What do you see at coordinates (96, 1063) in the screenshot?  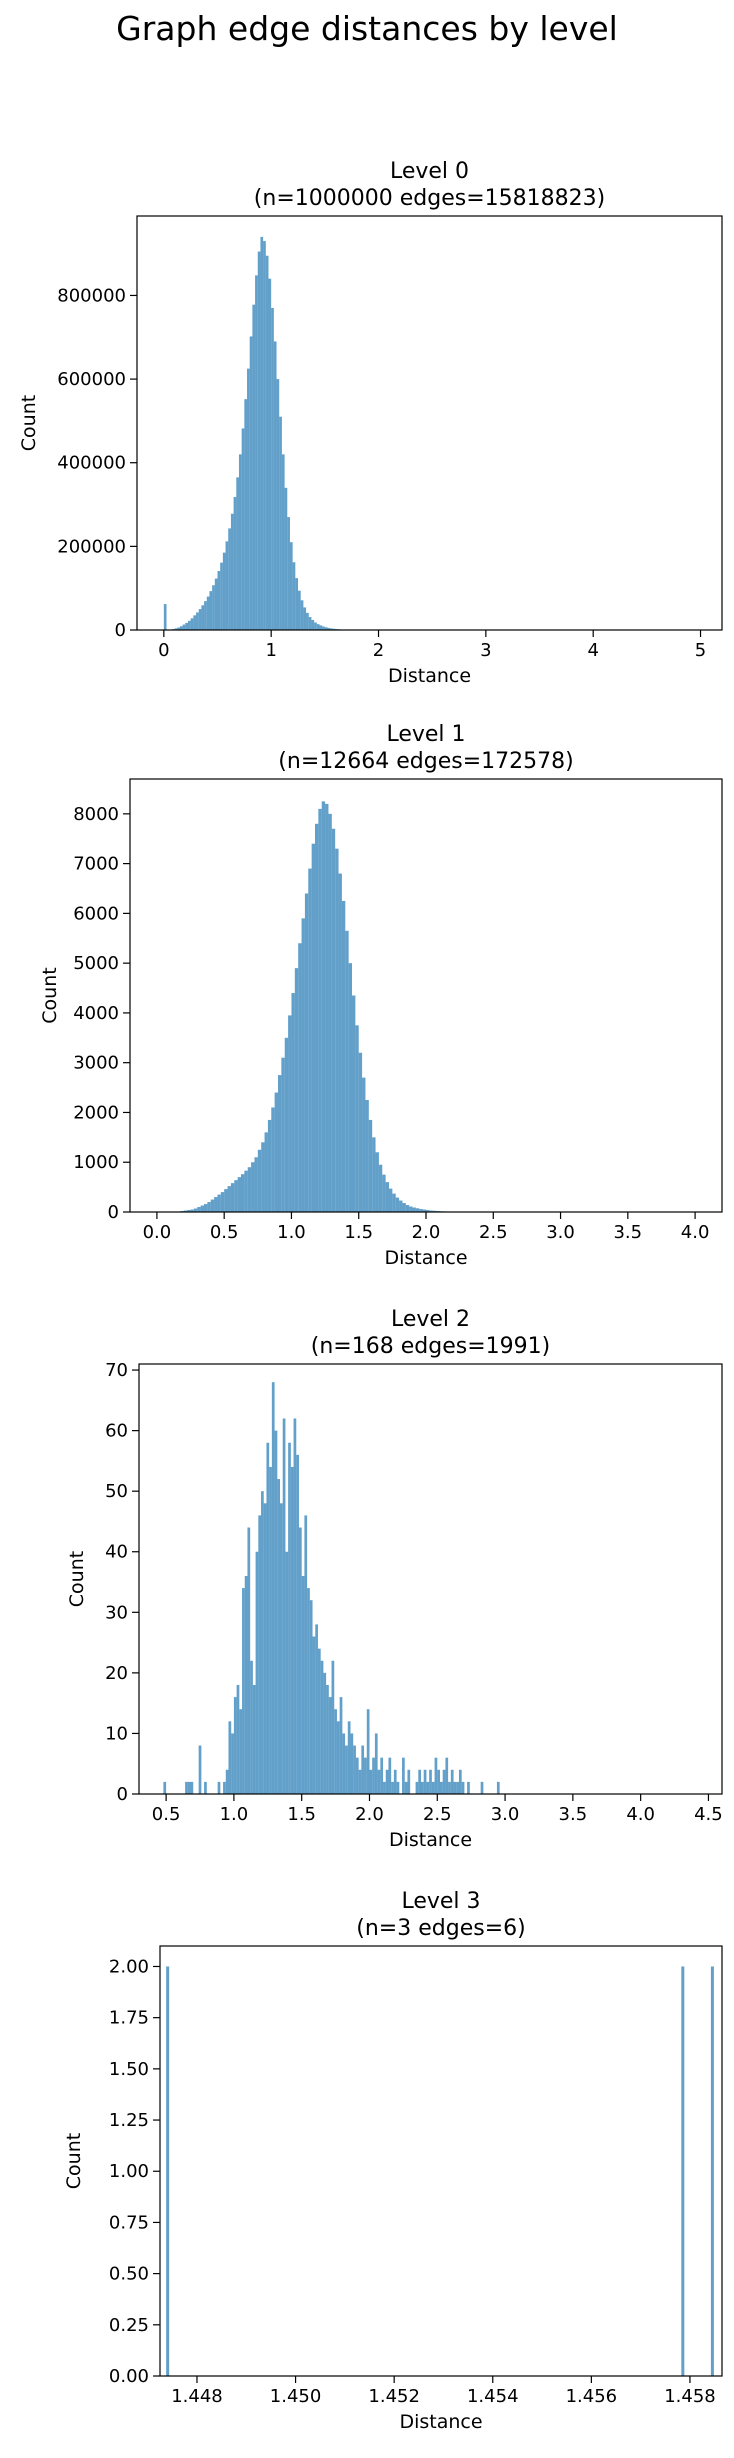 I see `y-tick-label: 3000` at bounding box center [96, 1063].